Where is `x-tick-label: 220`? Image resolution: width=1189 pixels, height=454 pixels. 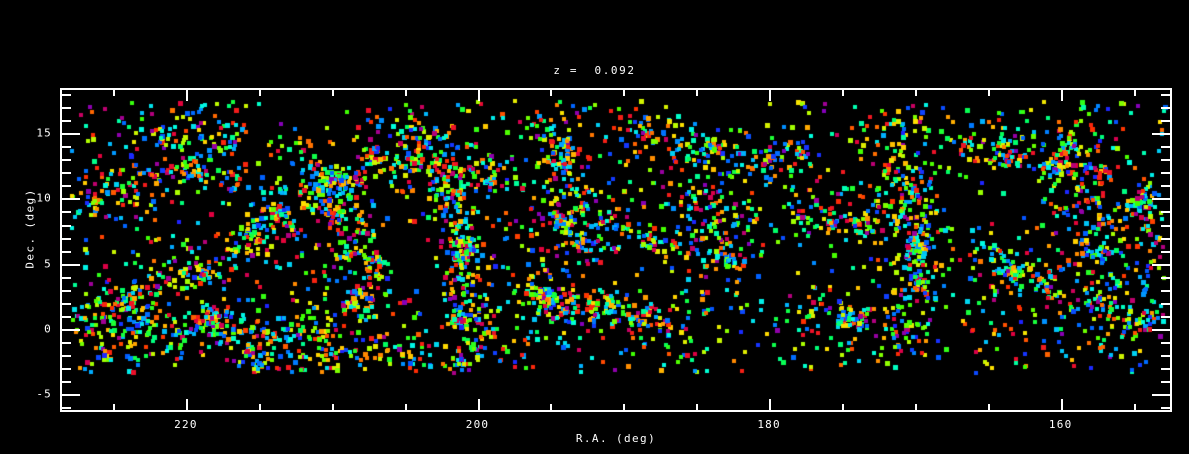 x-tick-label: 220 is located at coordinates (186, 424).